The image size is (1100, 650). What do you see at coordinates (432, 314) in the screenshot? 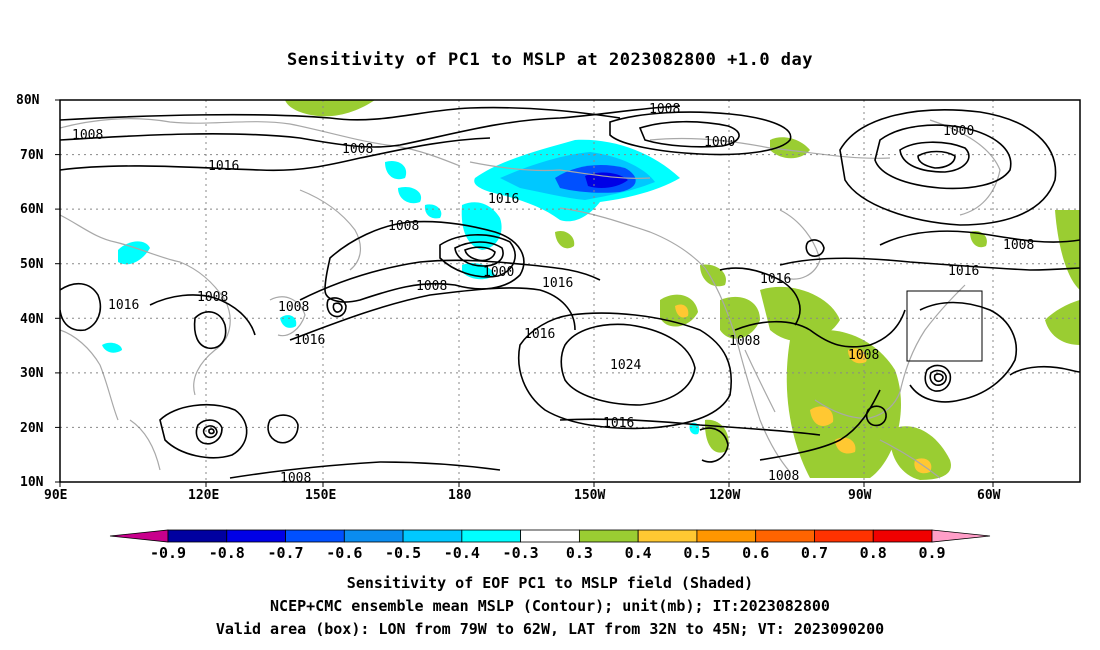
I see `contour-1016-south` at bounding box center [432, 314].